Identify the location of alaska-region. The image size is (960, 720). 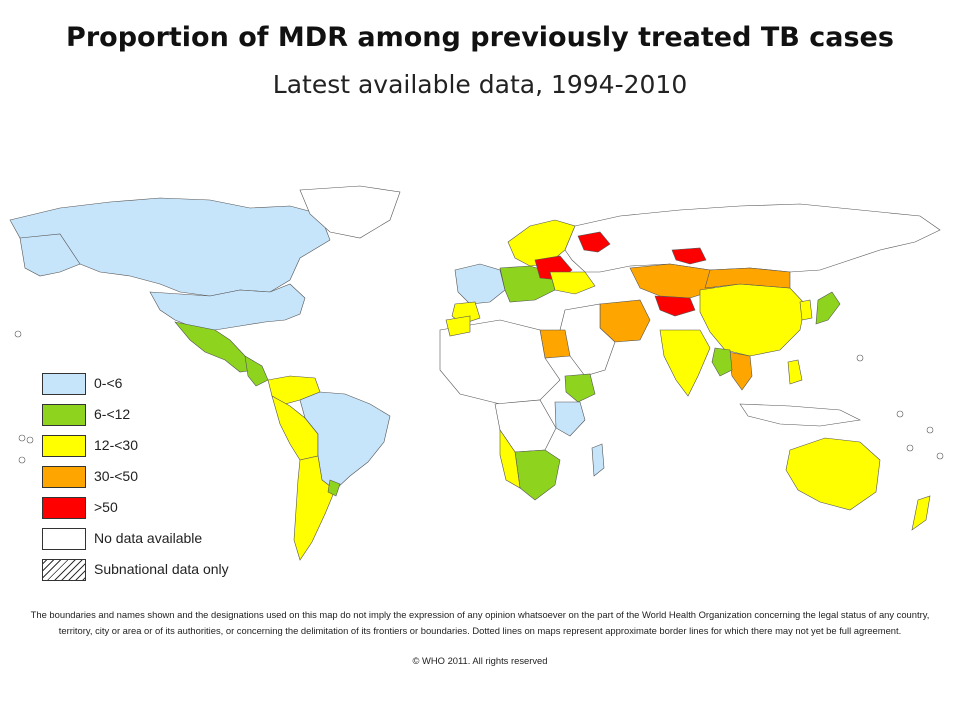
(50, 255).